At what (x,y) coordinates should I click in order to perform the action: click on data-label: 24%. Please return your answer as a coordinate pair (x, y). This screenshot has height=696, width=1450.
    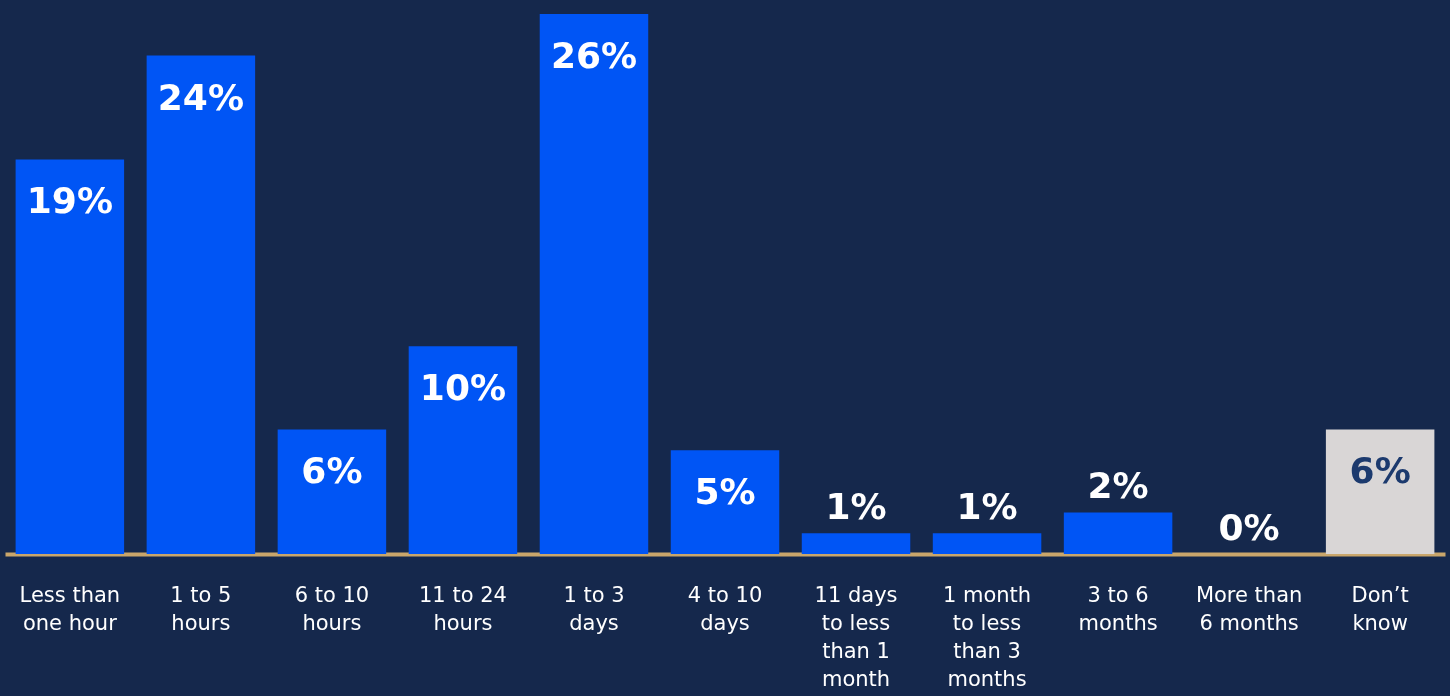
    Looking at the image, I should click on (200, 97).